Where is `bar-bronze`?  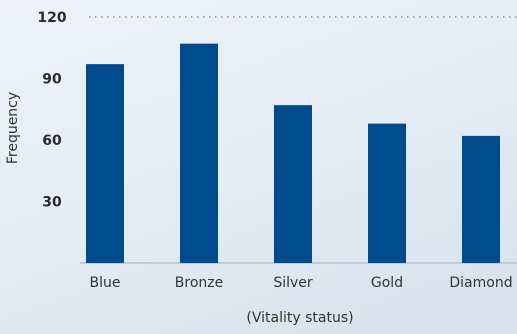
bar-bronze is located at coordinates (199, 153).